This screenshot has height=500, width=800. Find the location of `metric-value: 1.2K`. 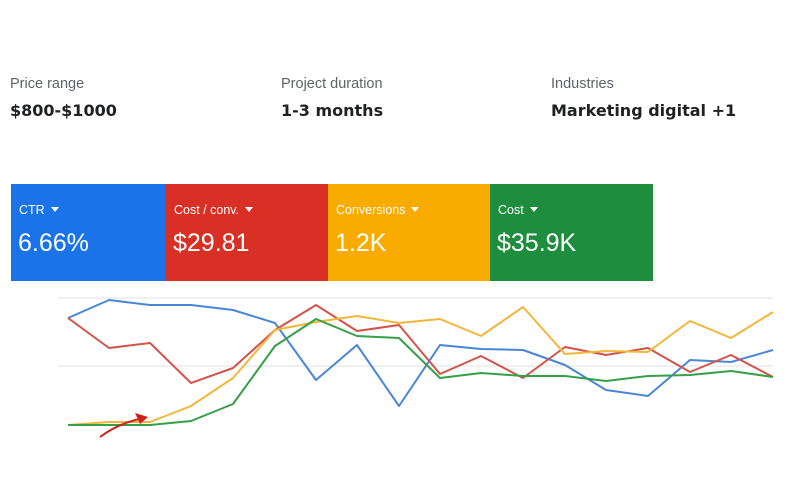

metric-value: 1.2K is located at coordinates (361, 243).